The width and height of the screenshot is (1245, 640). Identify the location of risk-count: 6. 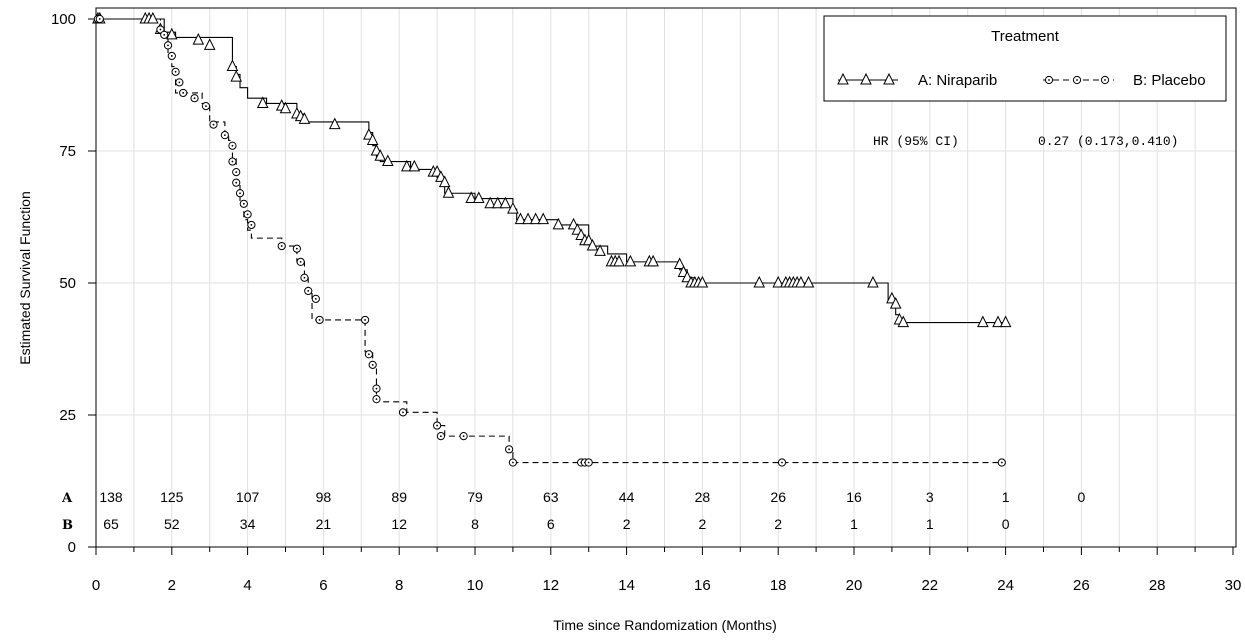
(551, 524).